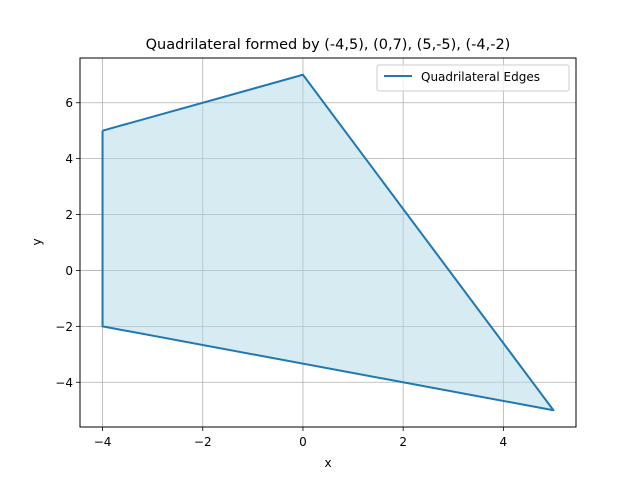  I want to click on x-tick-label: 4, so click(504, 442).